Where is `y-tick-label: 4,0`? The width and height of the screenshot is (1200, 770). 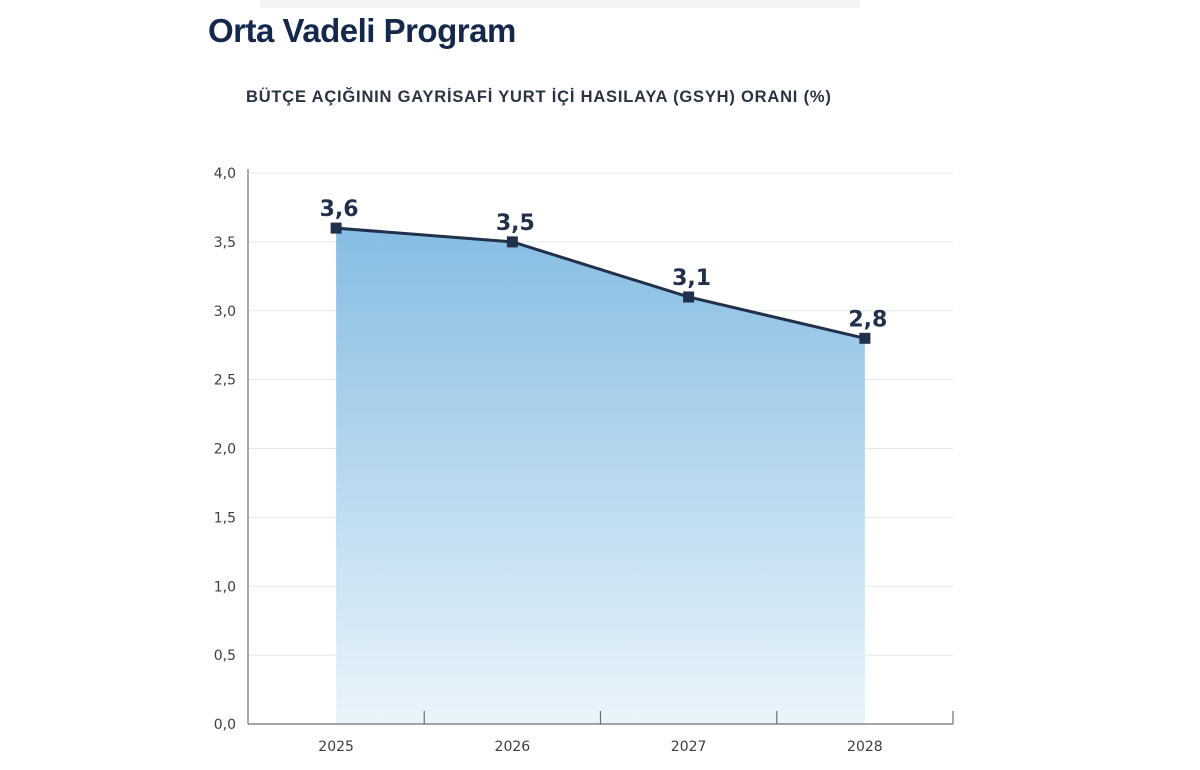 y-tick-label: 4,0 is located at coordinates (225, 174).